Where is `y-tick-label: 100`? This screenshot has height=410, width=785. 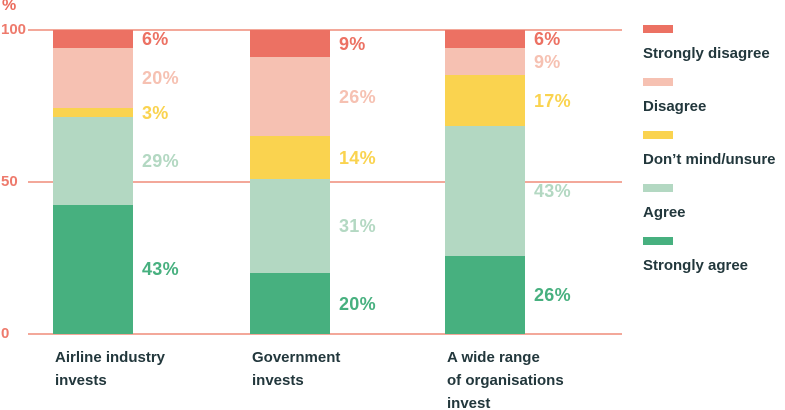
y-tick-label: 100 is located at coordinates (14, 29).